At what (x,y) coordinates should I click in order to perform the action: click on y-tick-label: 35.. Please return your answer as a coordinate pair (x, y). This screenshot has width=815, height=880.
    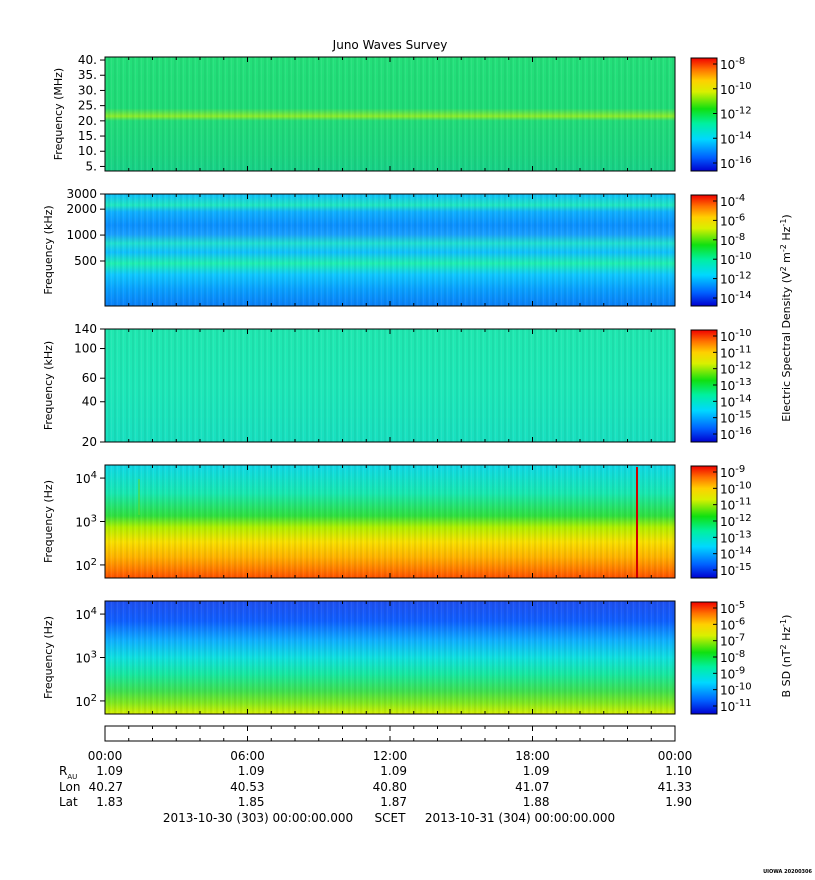
    Looking at the image, I should click on (87, 75).